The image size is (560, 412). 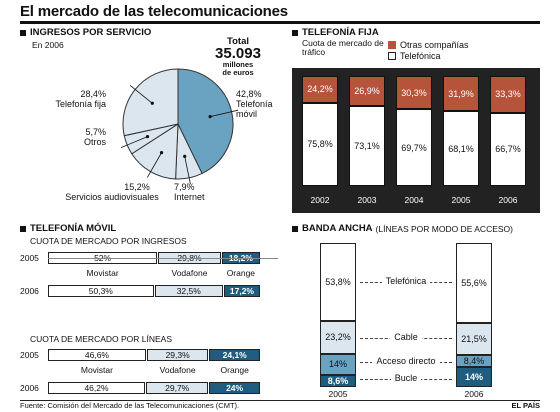 I want to click on fija-bar-telefonica: 73,1%, so click(x=367, y=145).